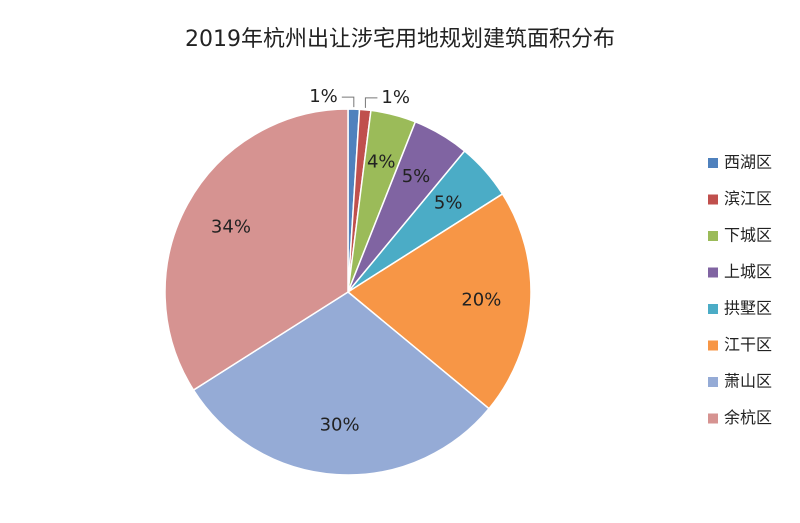  What do you see at coordinates (748, 308) in the screenshot?
I see `legend-label: 拱墅区` at bounding box center [748, 308].